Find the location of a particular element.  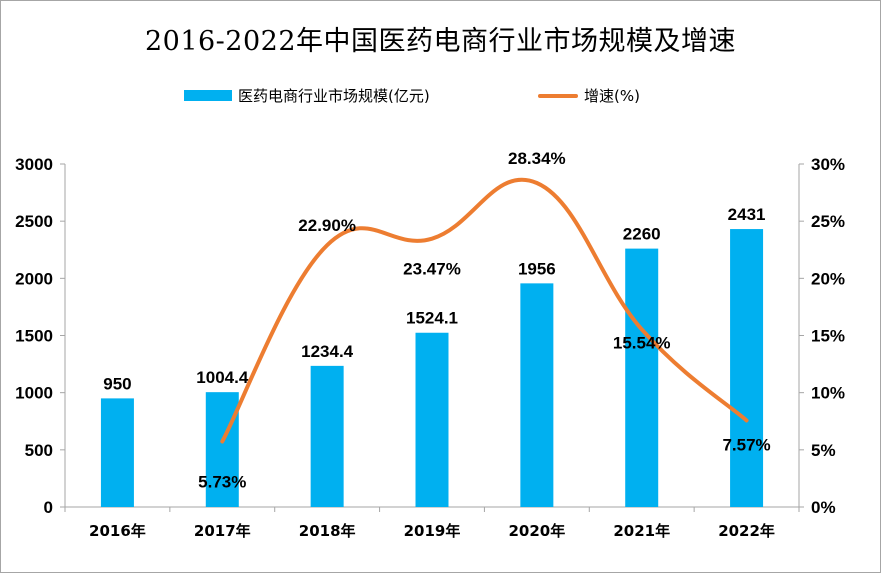

x-tick-label: 2017年 is located at coordinates (222, 531).